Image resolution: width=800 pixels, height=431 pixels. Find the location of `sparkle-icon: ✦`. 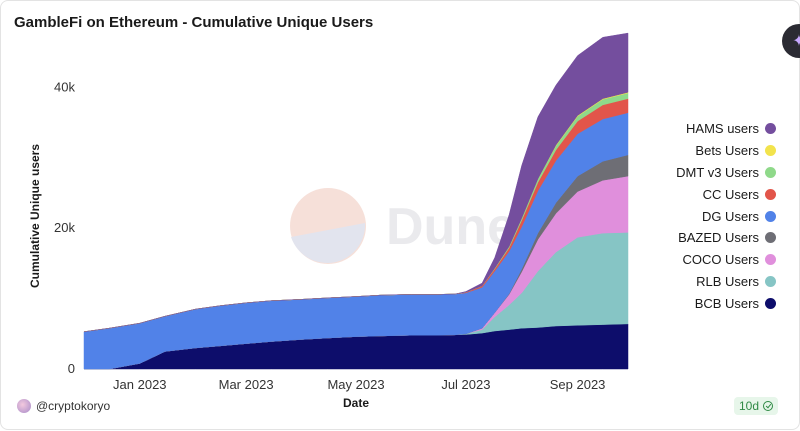

sparkle-icon: ✦ is located at coordinates (796, 41).